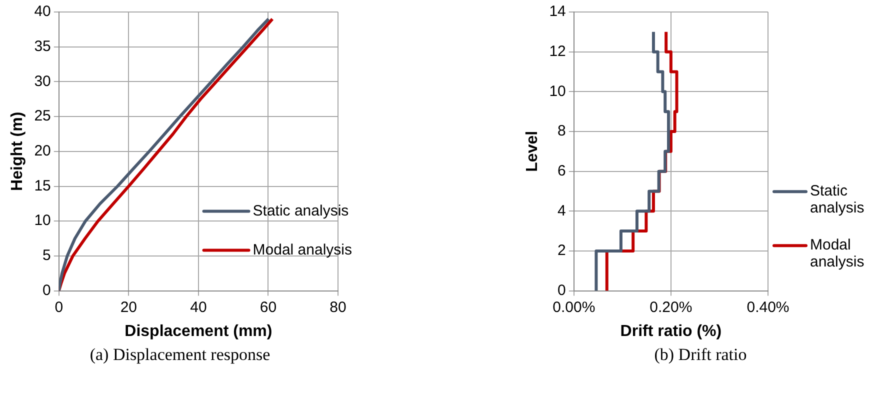 This screenshot has height=409, width=886. What do you see at coordinates (17, 151) in the screenshot?
I see `y-axis-title: Height (m)` at bounding box center [17, 151].